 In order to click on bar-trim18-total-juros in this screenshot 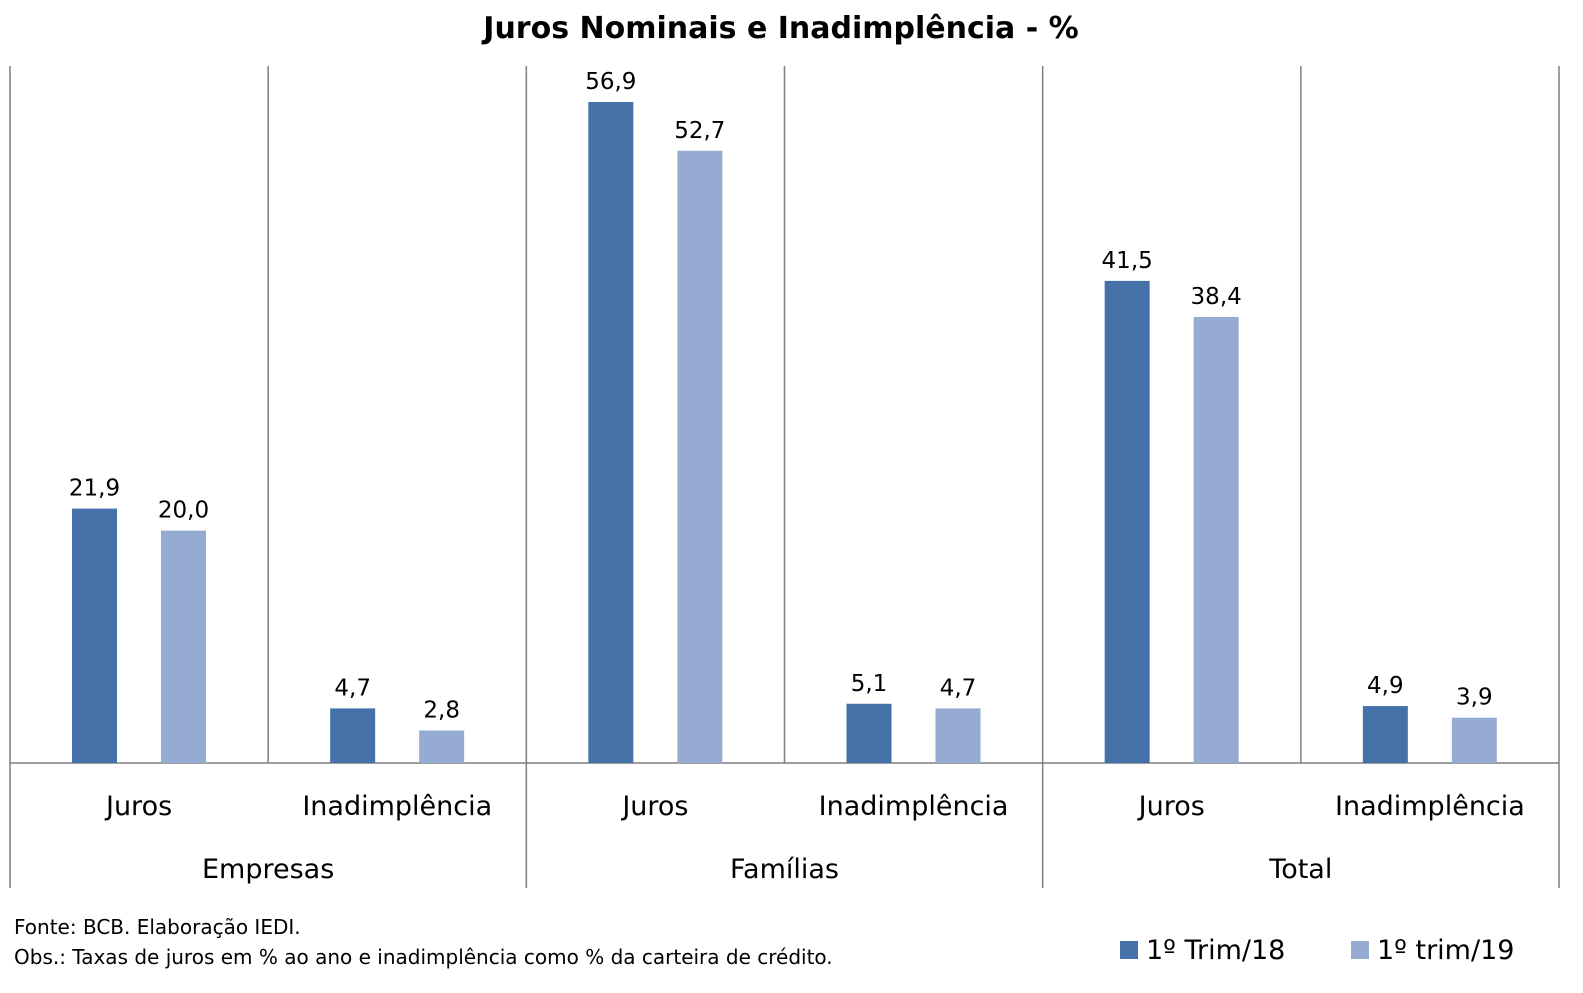, I will do `click(1127, 521)`.